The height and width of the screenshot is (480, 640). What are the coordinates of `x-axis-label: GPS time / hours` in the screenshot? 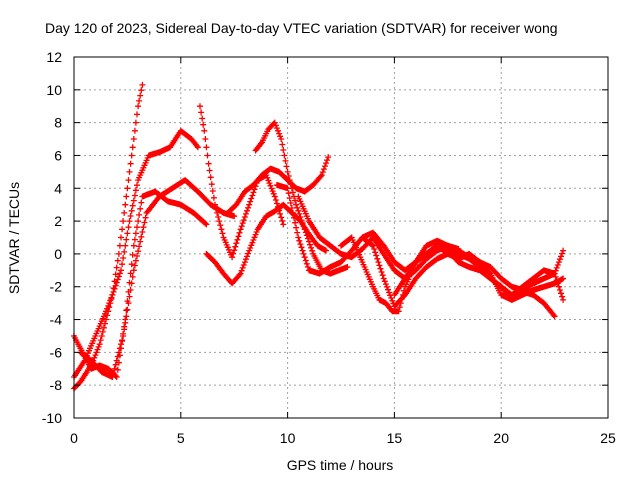 It's located at (340, 465).